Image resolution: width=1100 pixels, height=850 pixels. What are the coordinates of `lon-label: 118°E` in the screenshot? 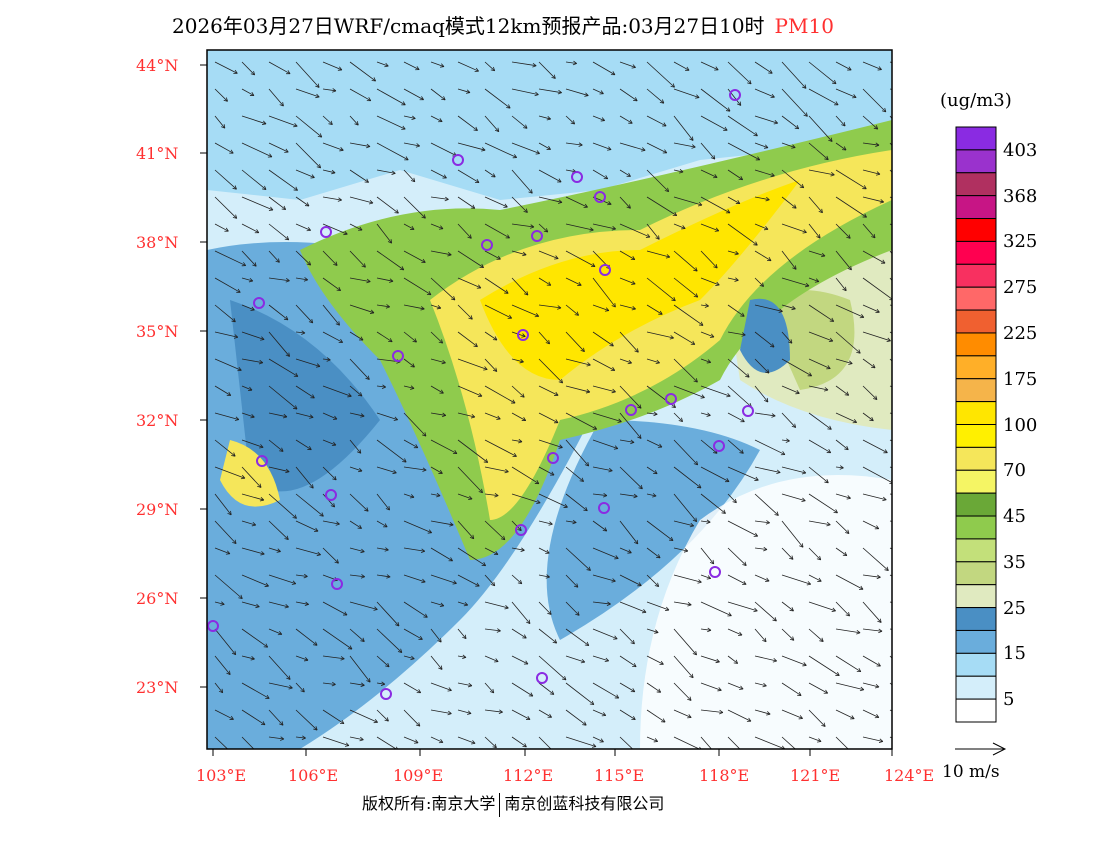 It's located at (724, 775).